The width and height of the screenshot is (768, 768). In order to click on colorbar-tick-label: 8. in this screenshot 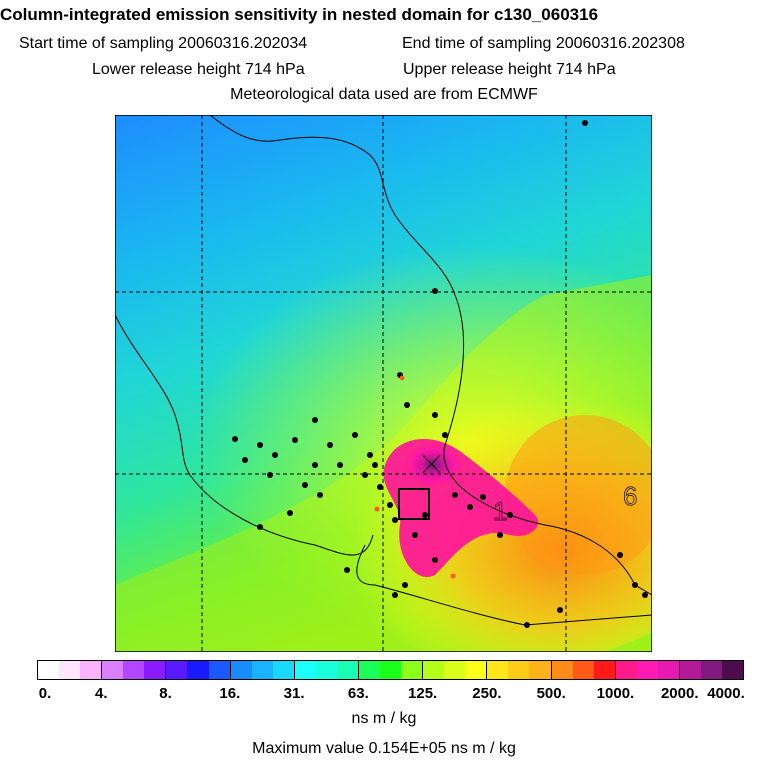, I will do `click(165, 693)`.